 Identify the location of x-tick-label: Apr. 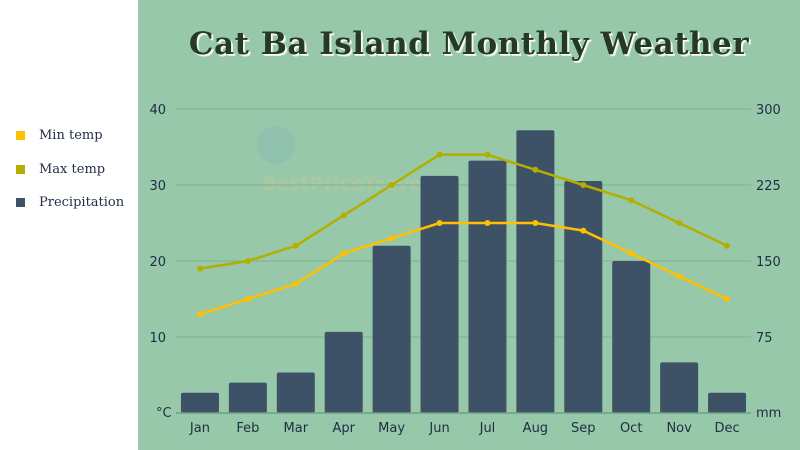
(343, 428).